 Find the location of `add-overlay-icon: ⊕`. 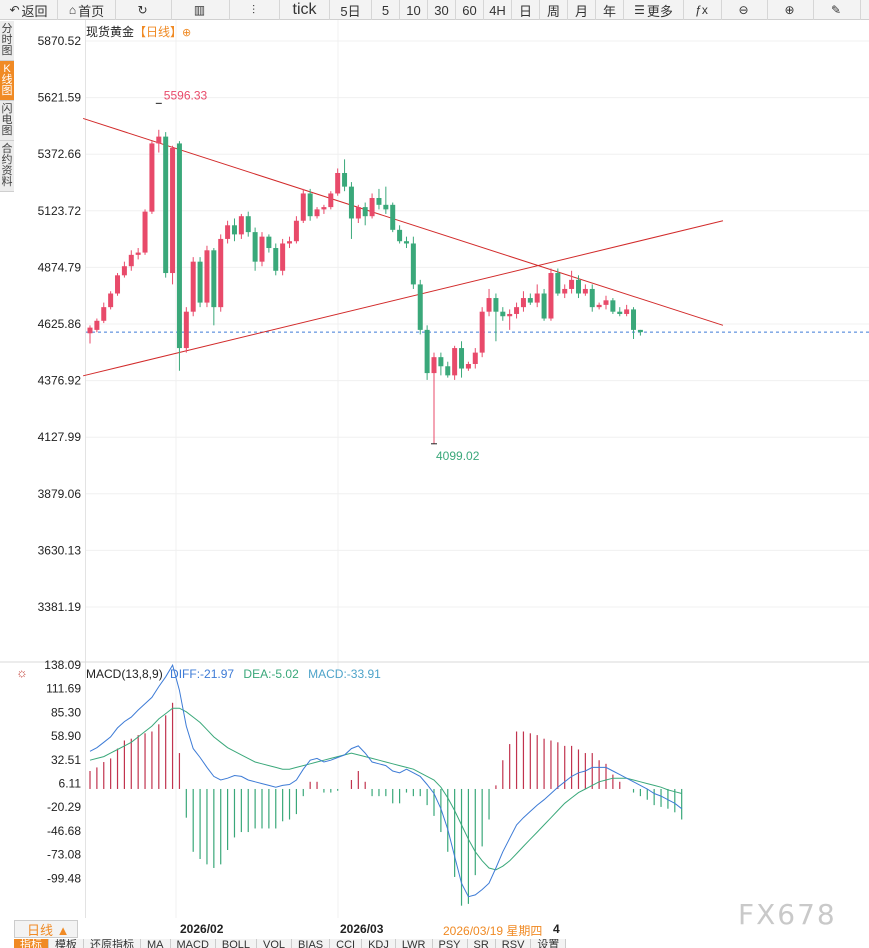

add-overlay-icon: ⊕ is located at coordinates (187, 33).